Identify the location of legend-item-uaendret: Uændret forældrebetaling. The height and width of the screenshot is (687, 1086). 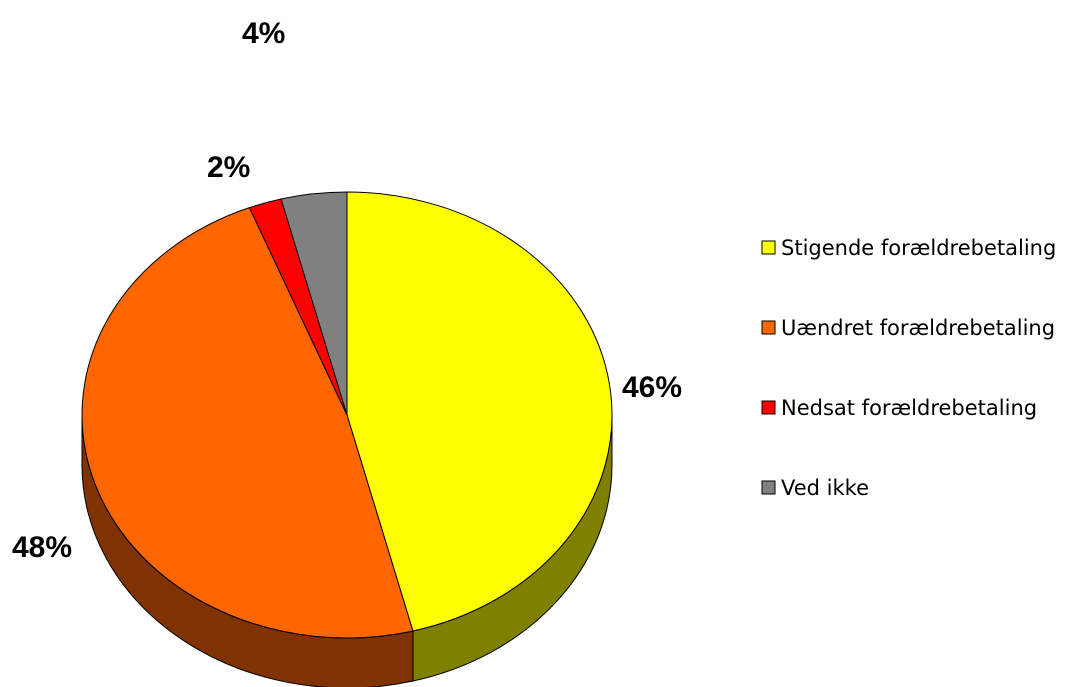
(908, 328).